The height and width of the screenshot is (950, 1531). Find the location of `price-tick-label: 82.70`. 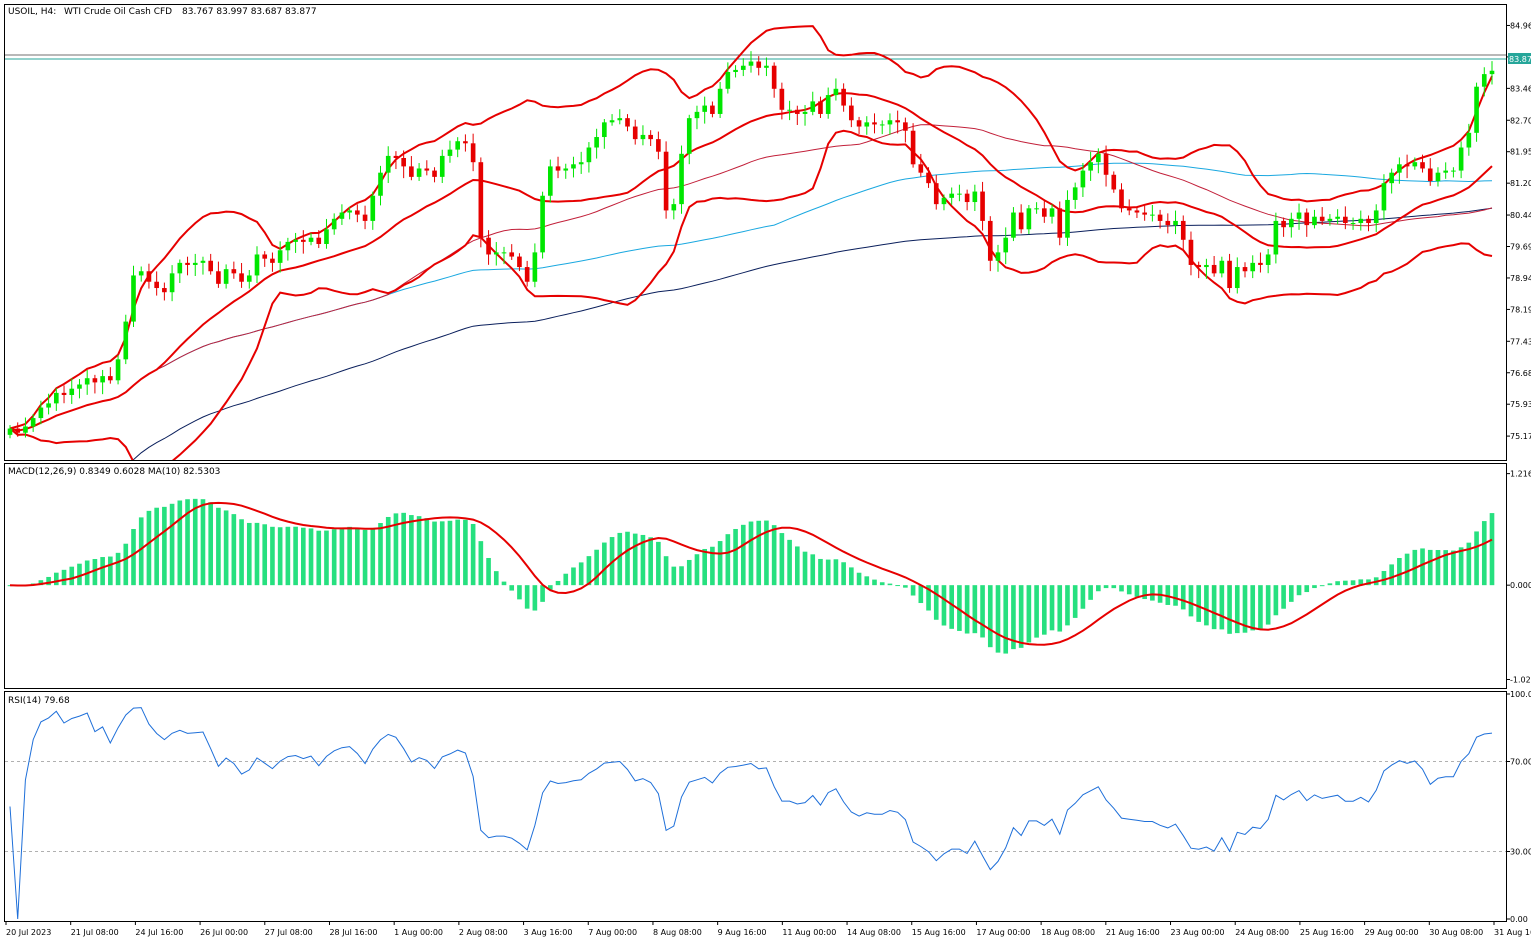

price-tick-label: 82.70 is located at coordinates (1520, 120).